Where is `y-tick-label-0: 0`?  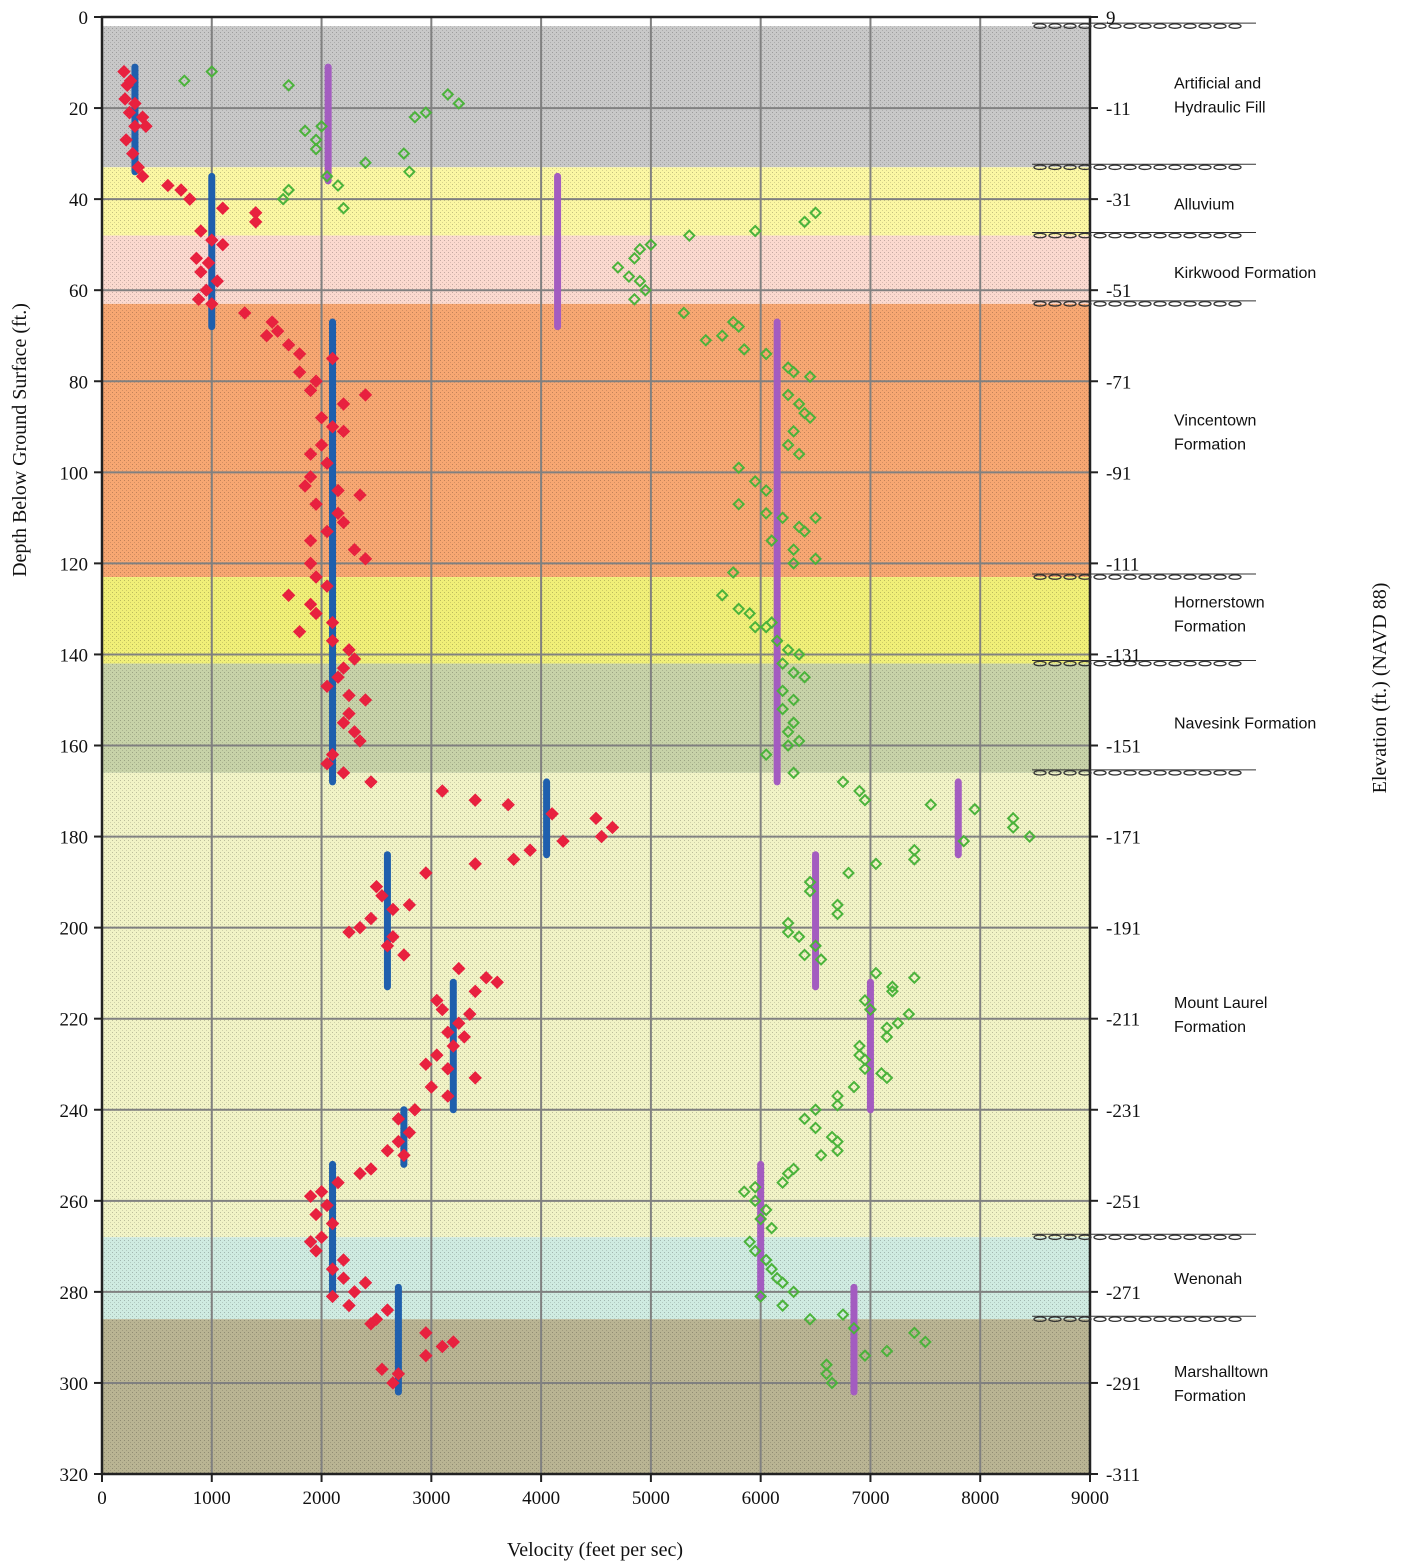
y-tick-label-0: 0 is located at coordinates (84, 18).